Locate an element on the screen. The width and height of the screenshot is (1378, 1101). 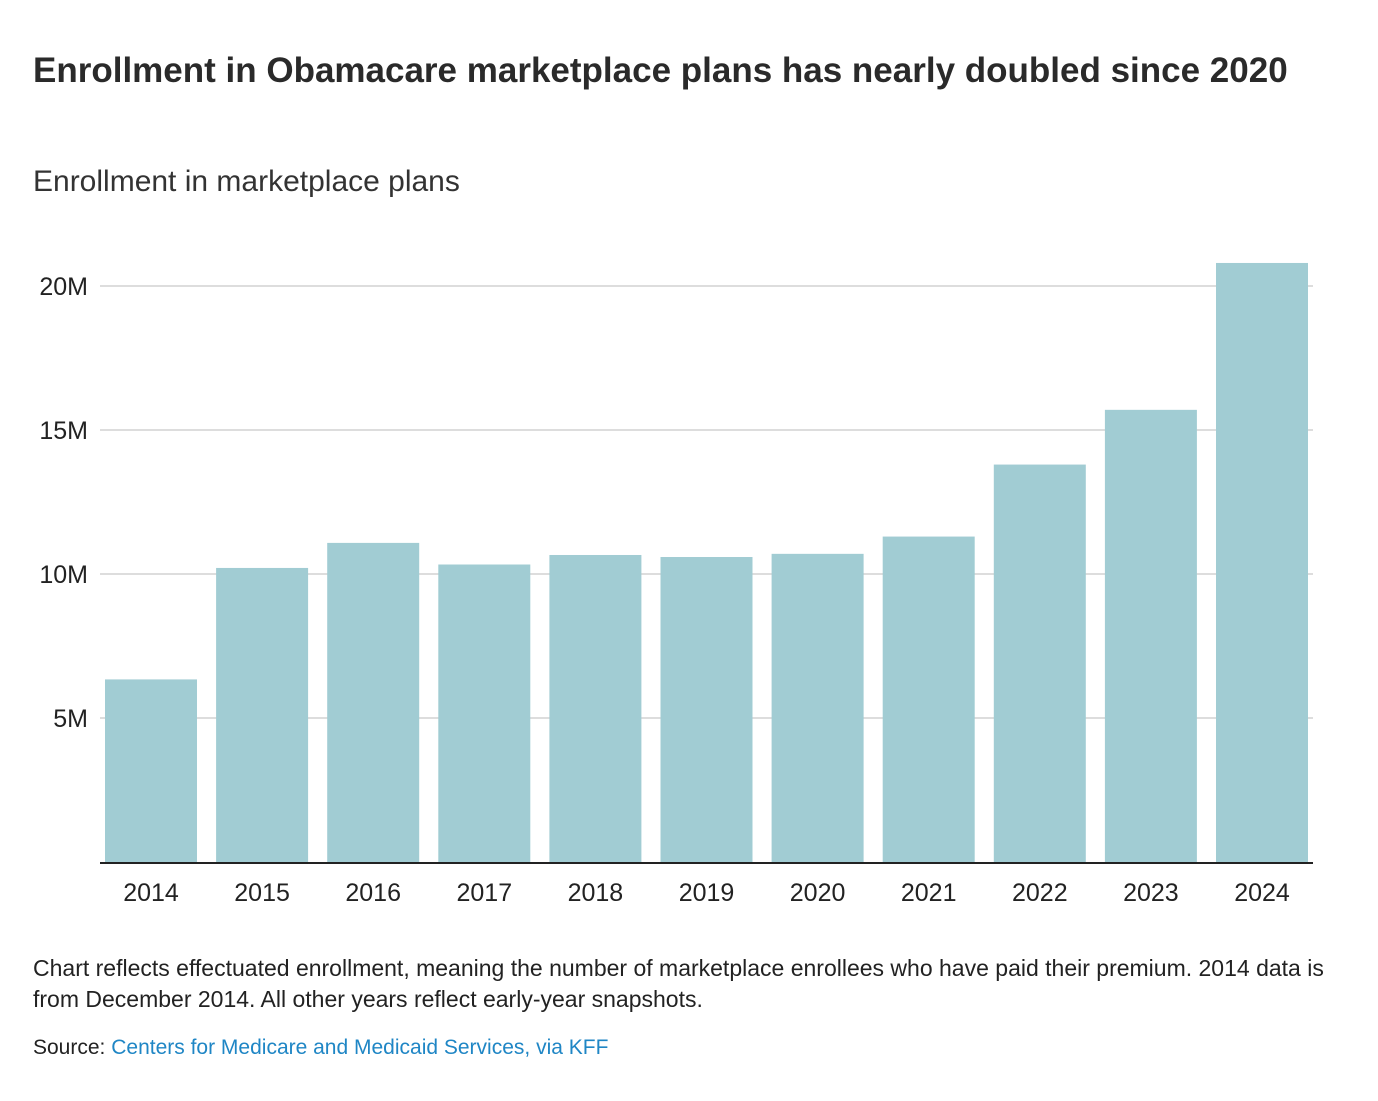
x-tick-label: 2019 is located at coordinates (707, 893).